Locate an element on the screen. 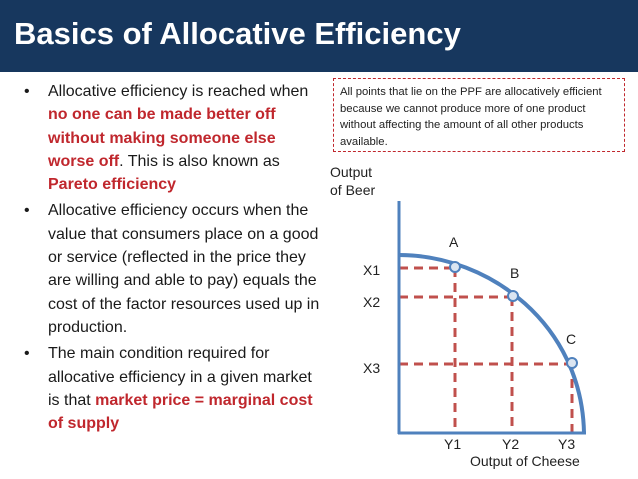 The height and width of the screenshot is (479, 638). slide-title: Basics of Allocative Efficiency is located at coordinates (237, 33).